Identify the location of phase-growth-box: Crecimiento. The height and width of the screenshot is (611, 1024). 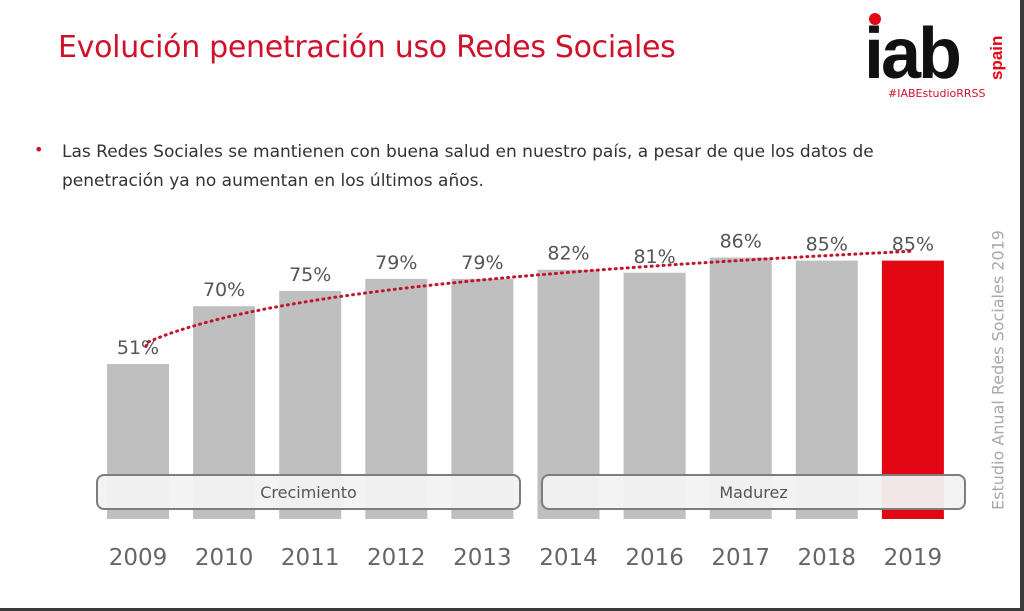
(308, 492).